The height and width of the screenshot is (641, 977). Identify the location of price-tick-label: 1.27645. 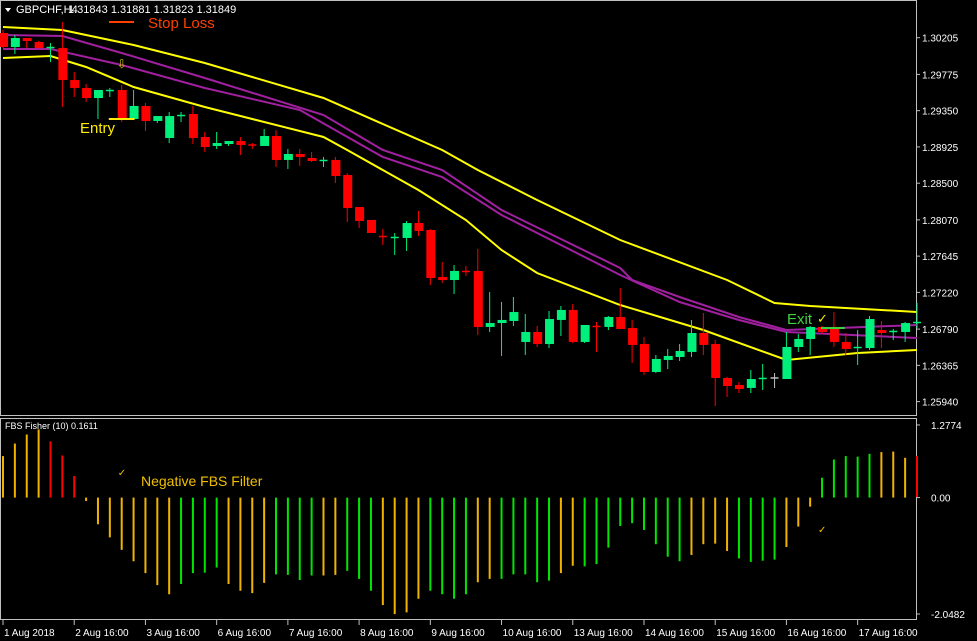
(940, 257).